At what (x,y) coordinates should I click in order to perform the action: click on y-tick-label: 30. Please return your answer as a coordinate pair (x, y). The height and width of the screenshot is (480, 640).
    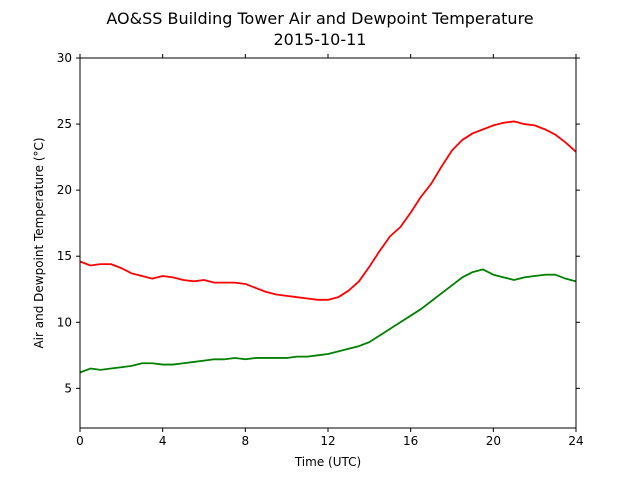
    Looking at the image, I should click on (64, 58).